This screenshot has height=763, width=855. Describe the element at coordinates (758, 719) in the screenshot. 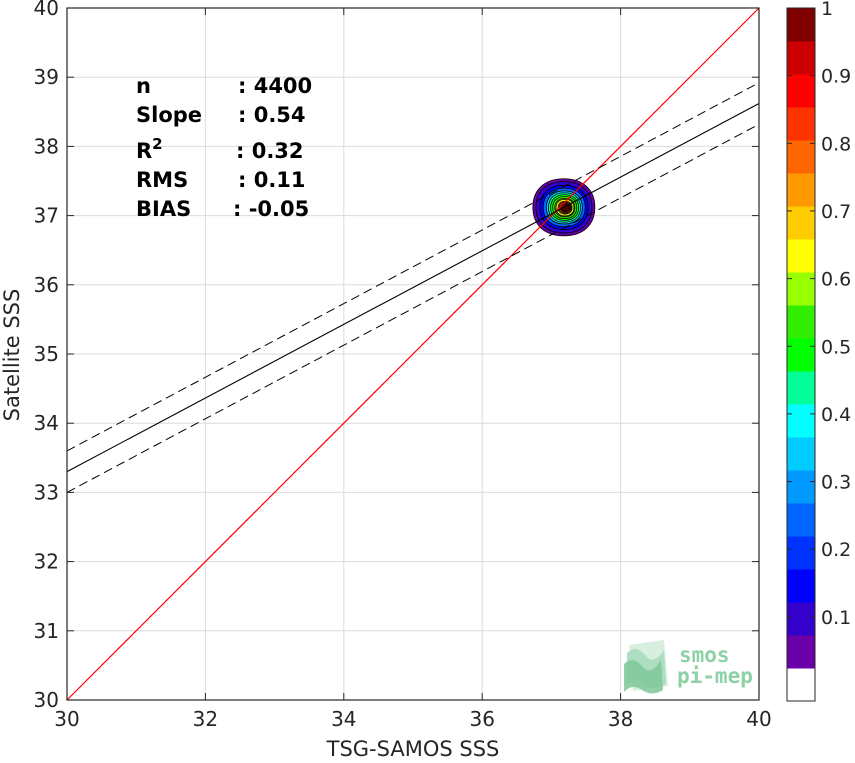

I see `x-tick-label: 40` at that location.